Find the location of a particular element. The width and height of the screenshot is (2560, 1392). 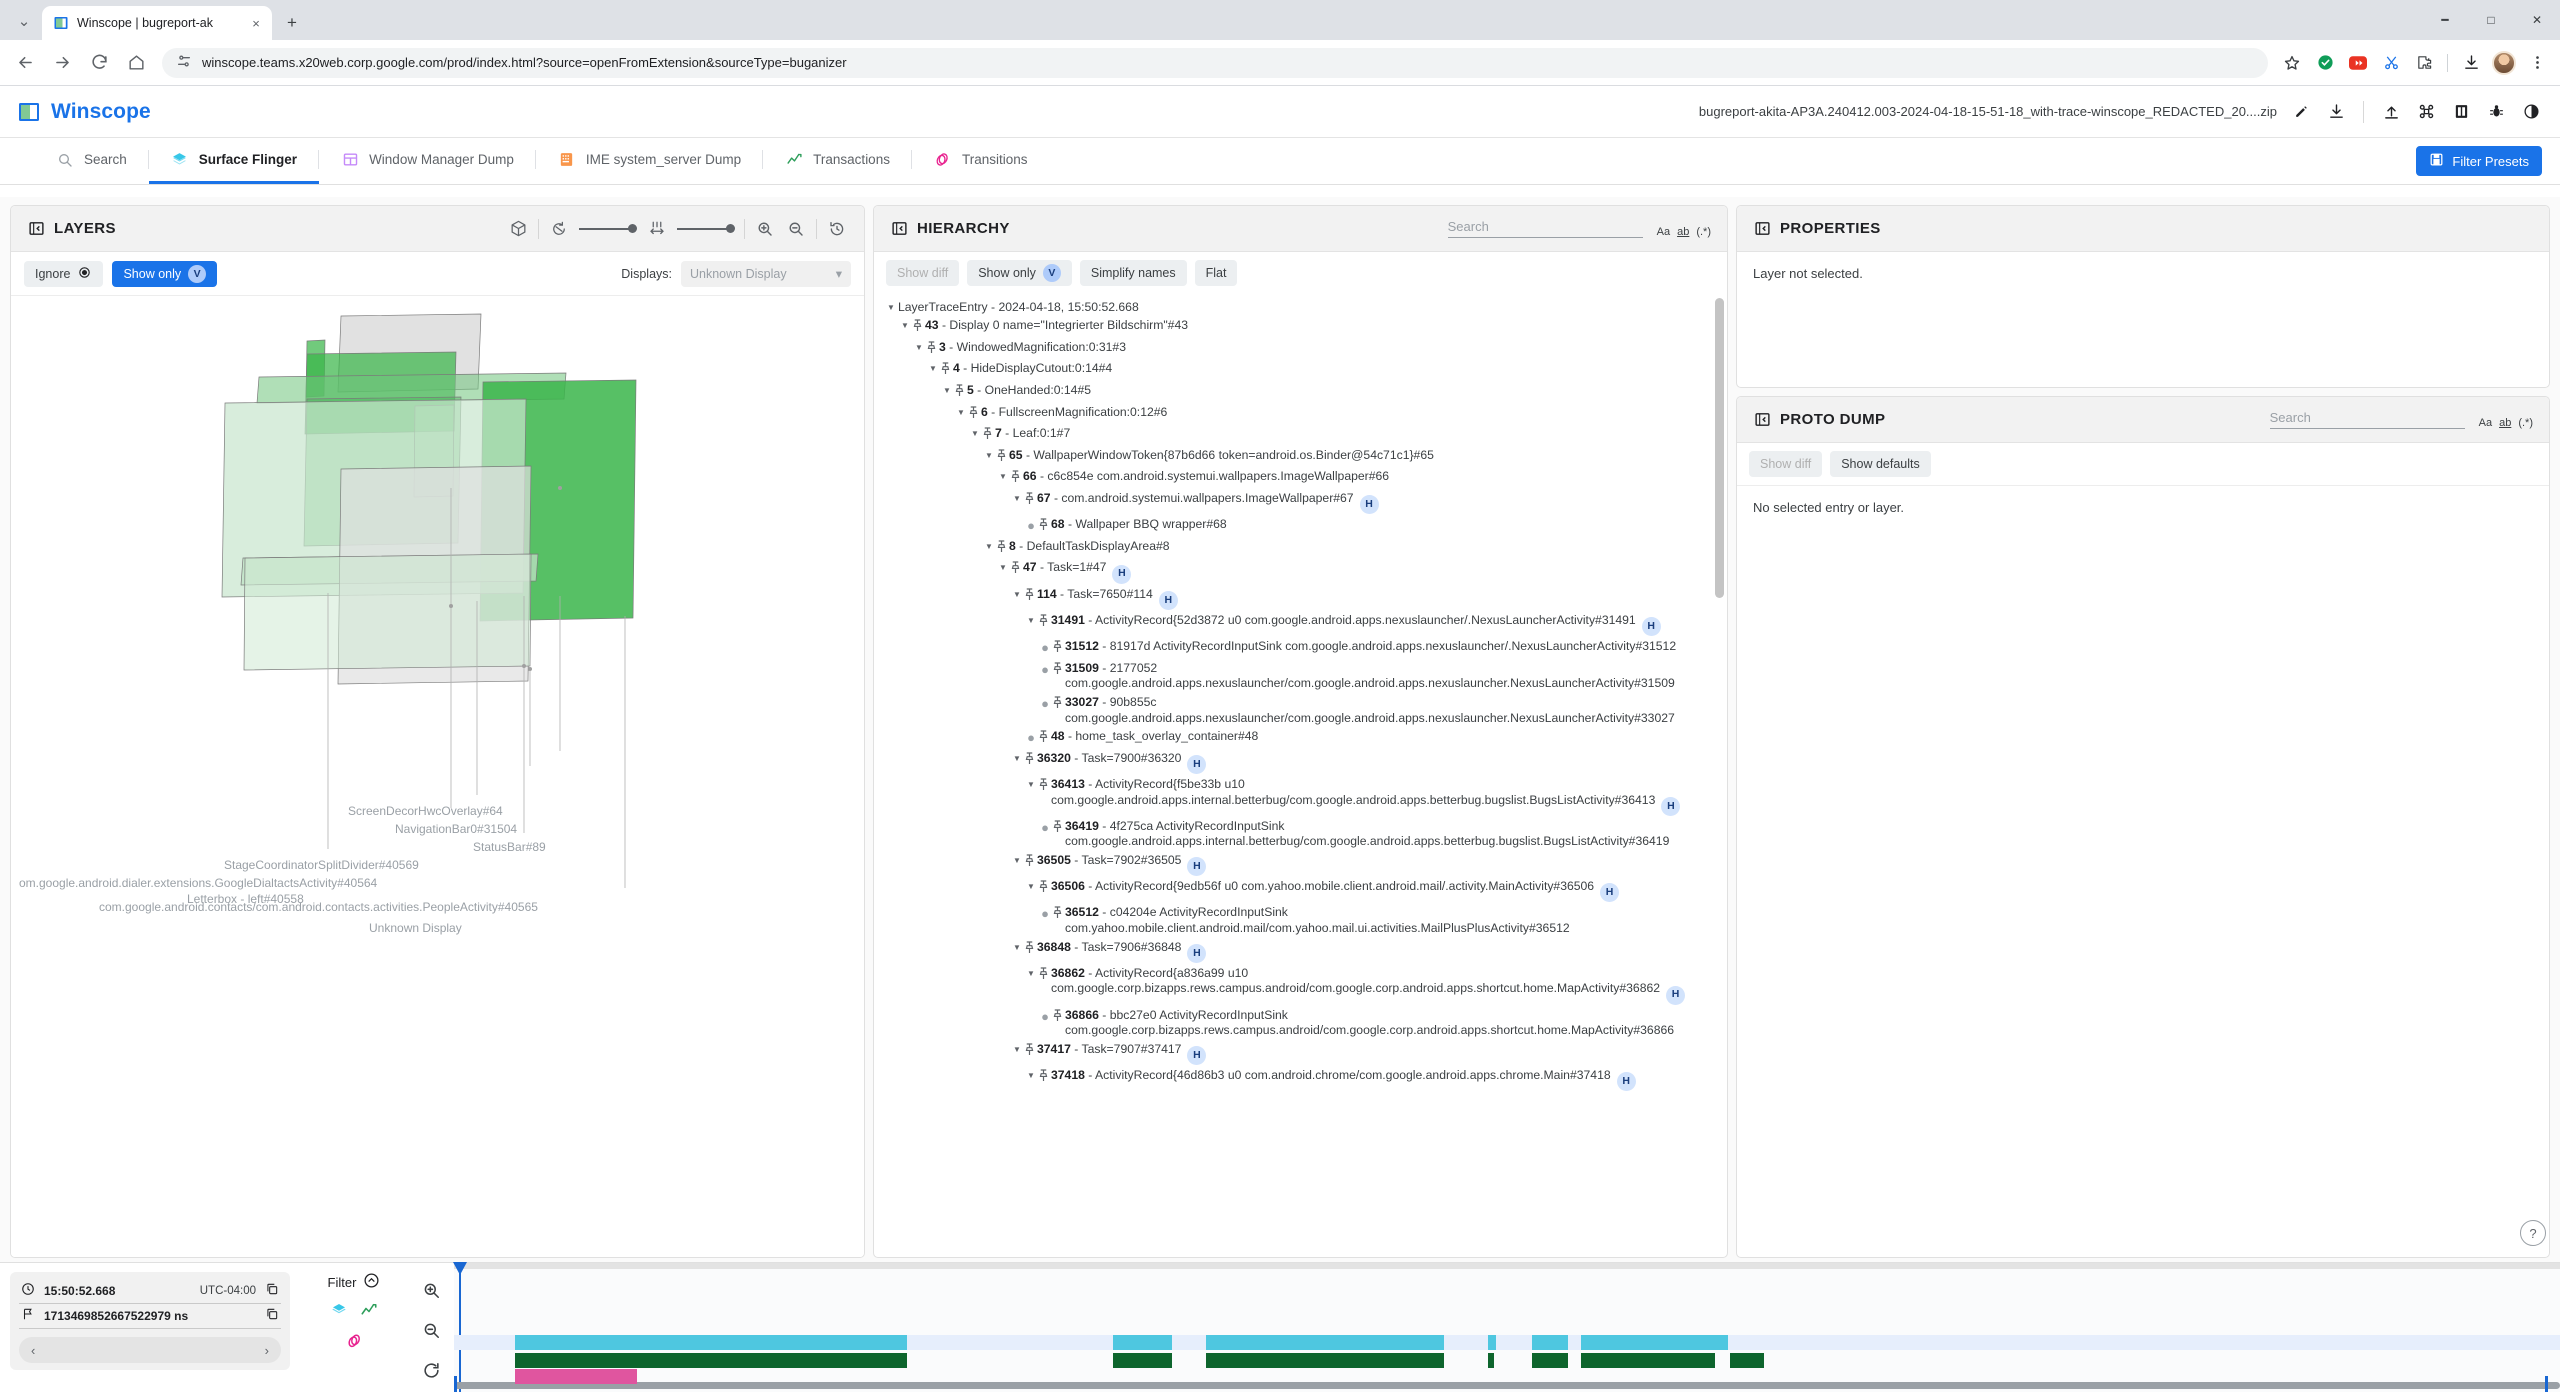

tree-node: ▼ 36505 - Task=7902#36505 H is located at coordinates (1300, 865).